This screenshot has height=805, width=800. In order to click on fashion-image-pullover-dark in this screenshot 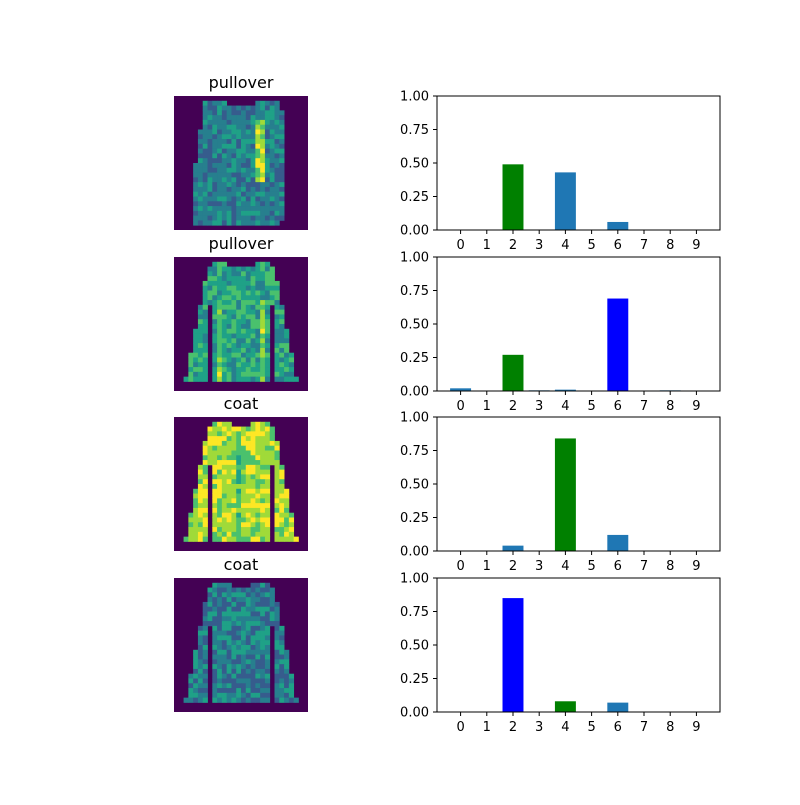, I will do `click(241, 163)`.